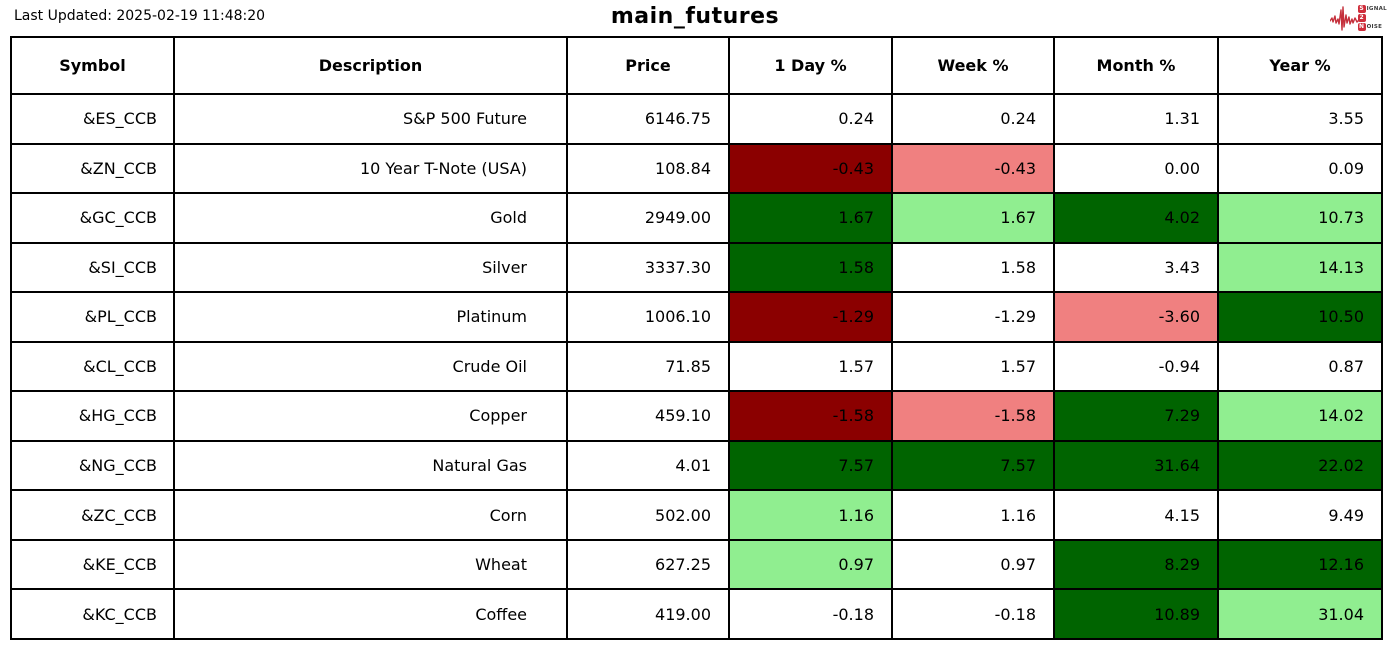 The width and height of the screenshot is (1390, 650). Describe the element at coordinates (1136, 218) in the screenshot. I see `month-pct-cell: 4.02` at that location.